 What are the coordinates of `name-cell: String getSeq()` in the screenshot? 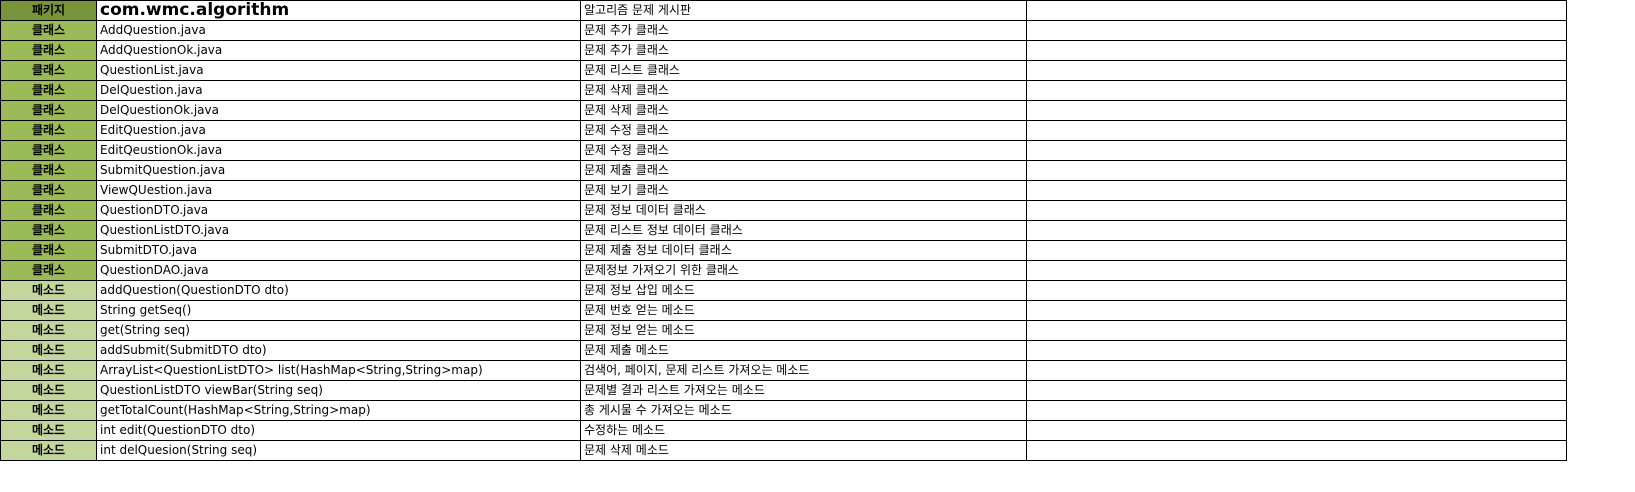 It's located at (338, 310).